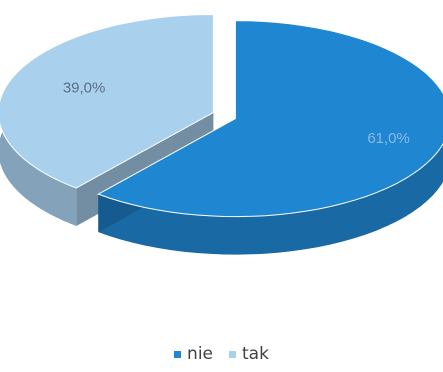 Image resolution: width=443 pixels, height=372 pixels. What do you see at coordinates (233, 354) in the screenshot?
I see `legend-swatch-tak` at bounding box center [233, 354].